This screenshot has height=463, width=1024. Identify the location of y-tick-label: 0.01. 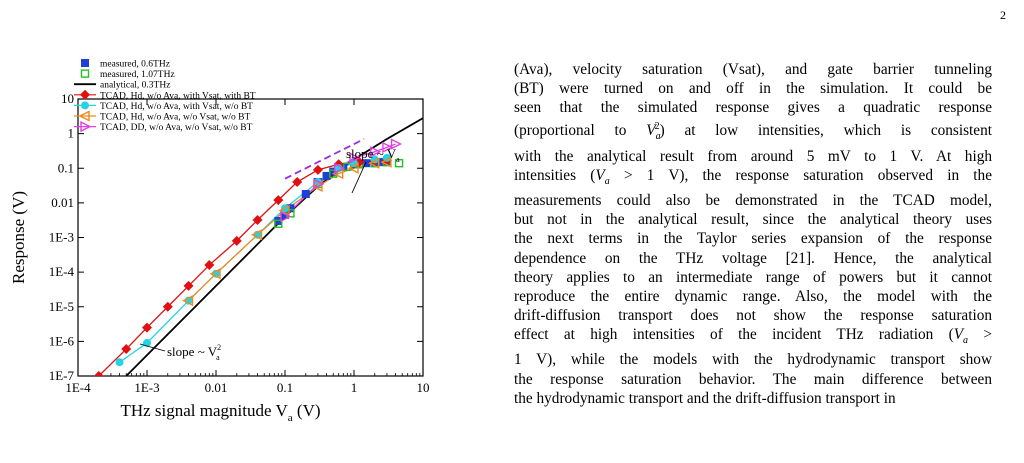
(62, 202).